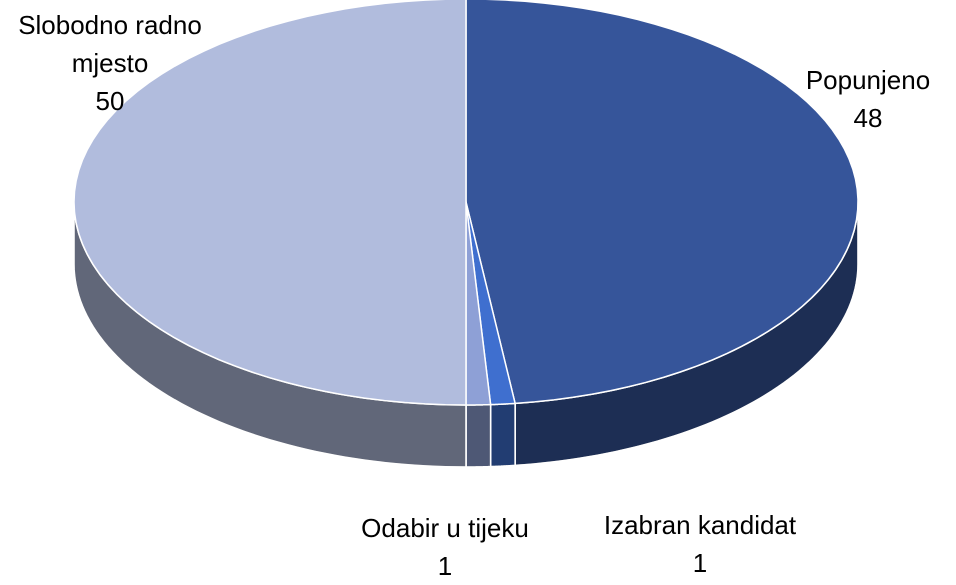 The height and width of the screenshot is (585, 956). I want to click on category-label: Popunjeno, so click(868, 80).